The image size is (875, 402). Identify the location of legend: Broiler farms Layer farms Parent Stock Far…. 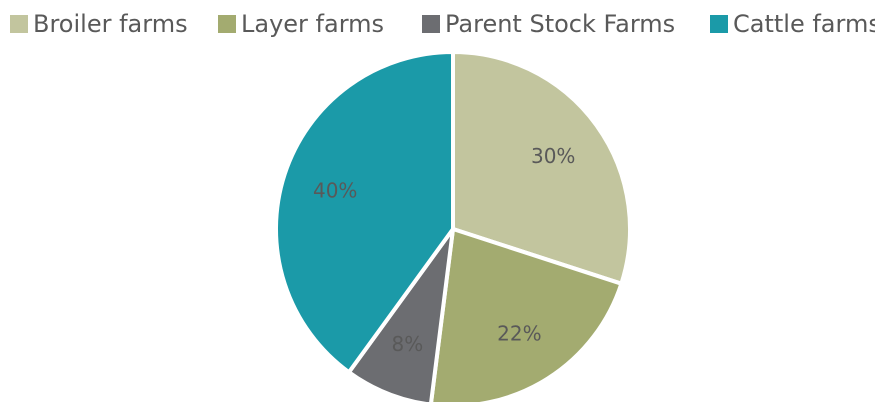
(442, 24).